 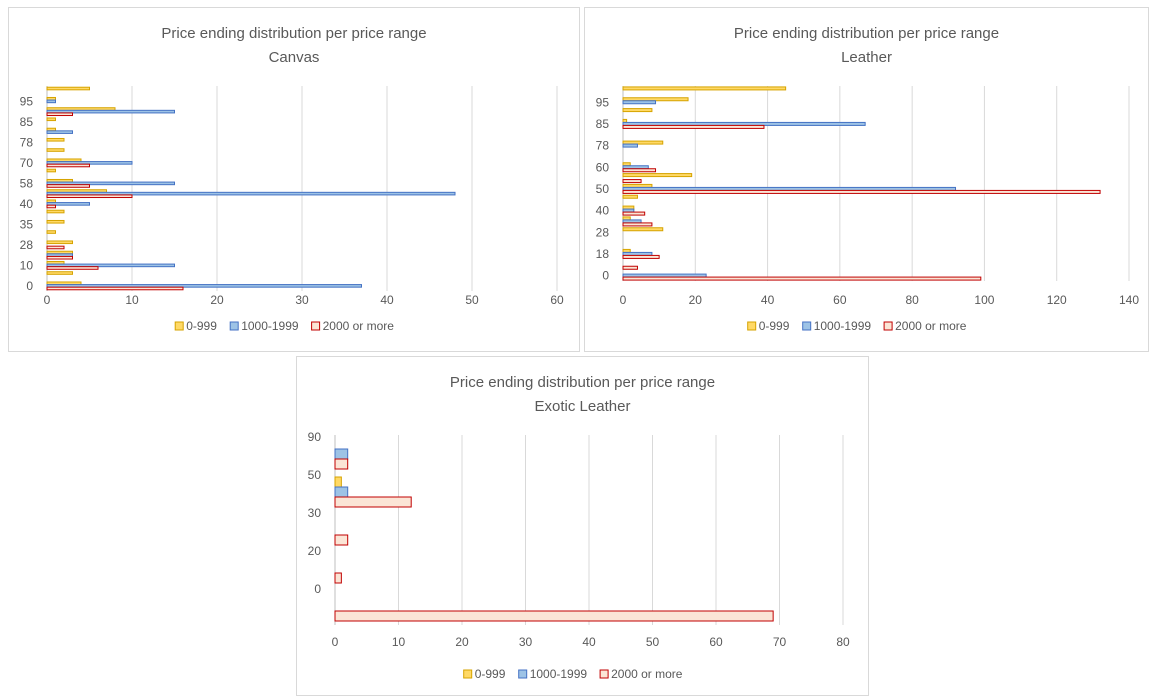 I want to click on y-tick-label: 60, so click(x=603, y=167).